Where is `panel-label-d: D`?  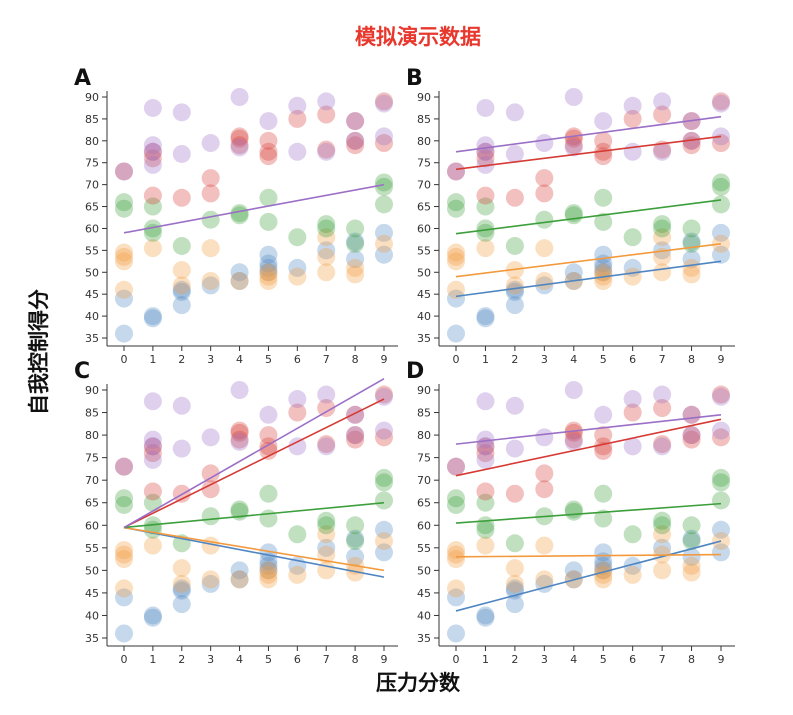 panel-label-d: D is located at coordinates (415, 371).